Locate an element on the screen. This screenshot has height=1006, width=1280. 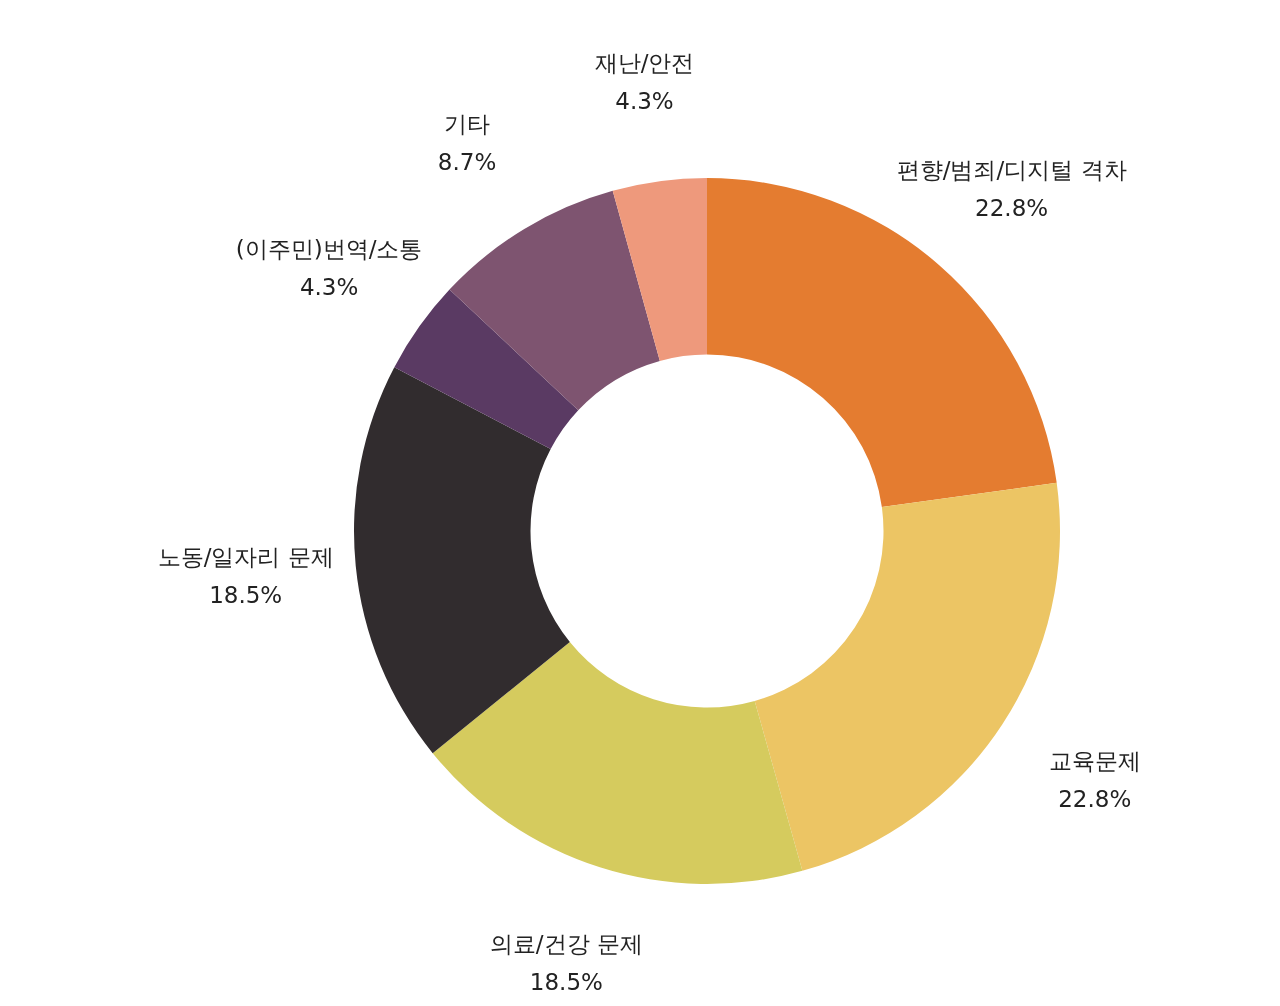
slice-label: 노동/일자리 문제 is located at coordinates (245, 556).